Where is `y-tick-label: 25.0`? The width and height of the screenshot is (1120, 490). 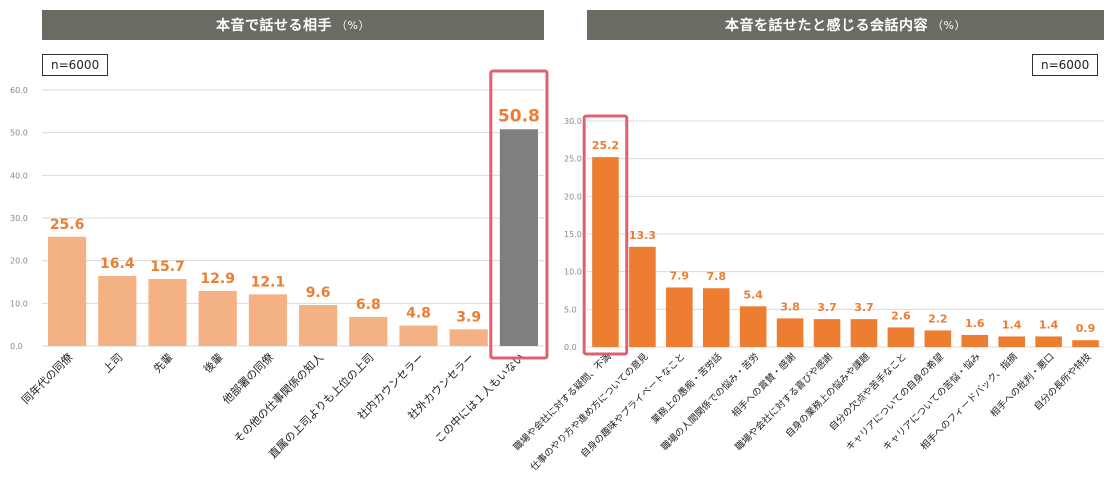 y-tick-label: 25.0 is located at coordinates (573, 159).